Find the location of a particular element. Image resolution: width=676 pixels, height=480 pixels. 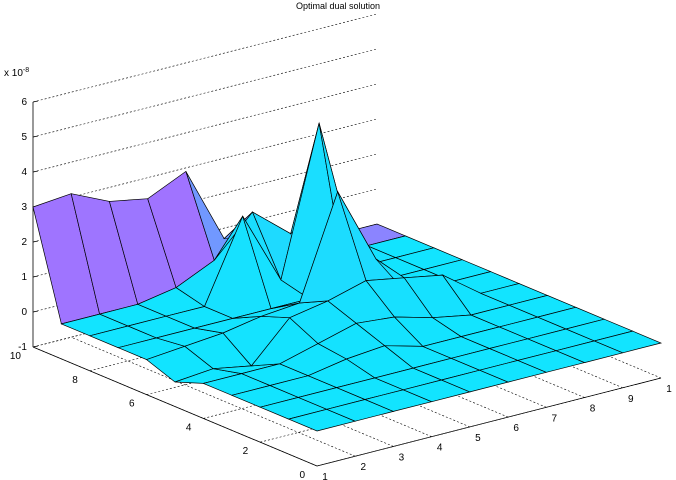

x-tick-label: 5 is located at coordinates (478, 438).